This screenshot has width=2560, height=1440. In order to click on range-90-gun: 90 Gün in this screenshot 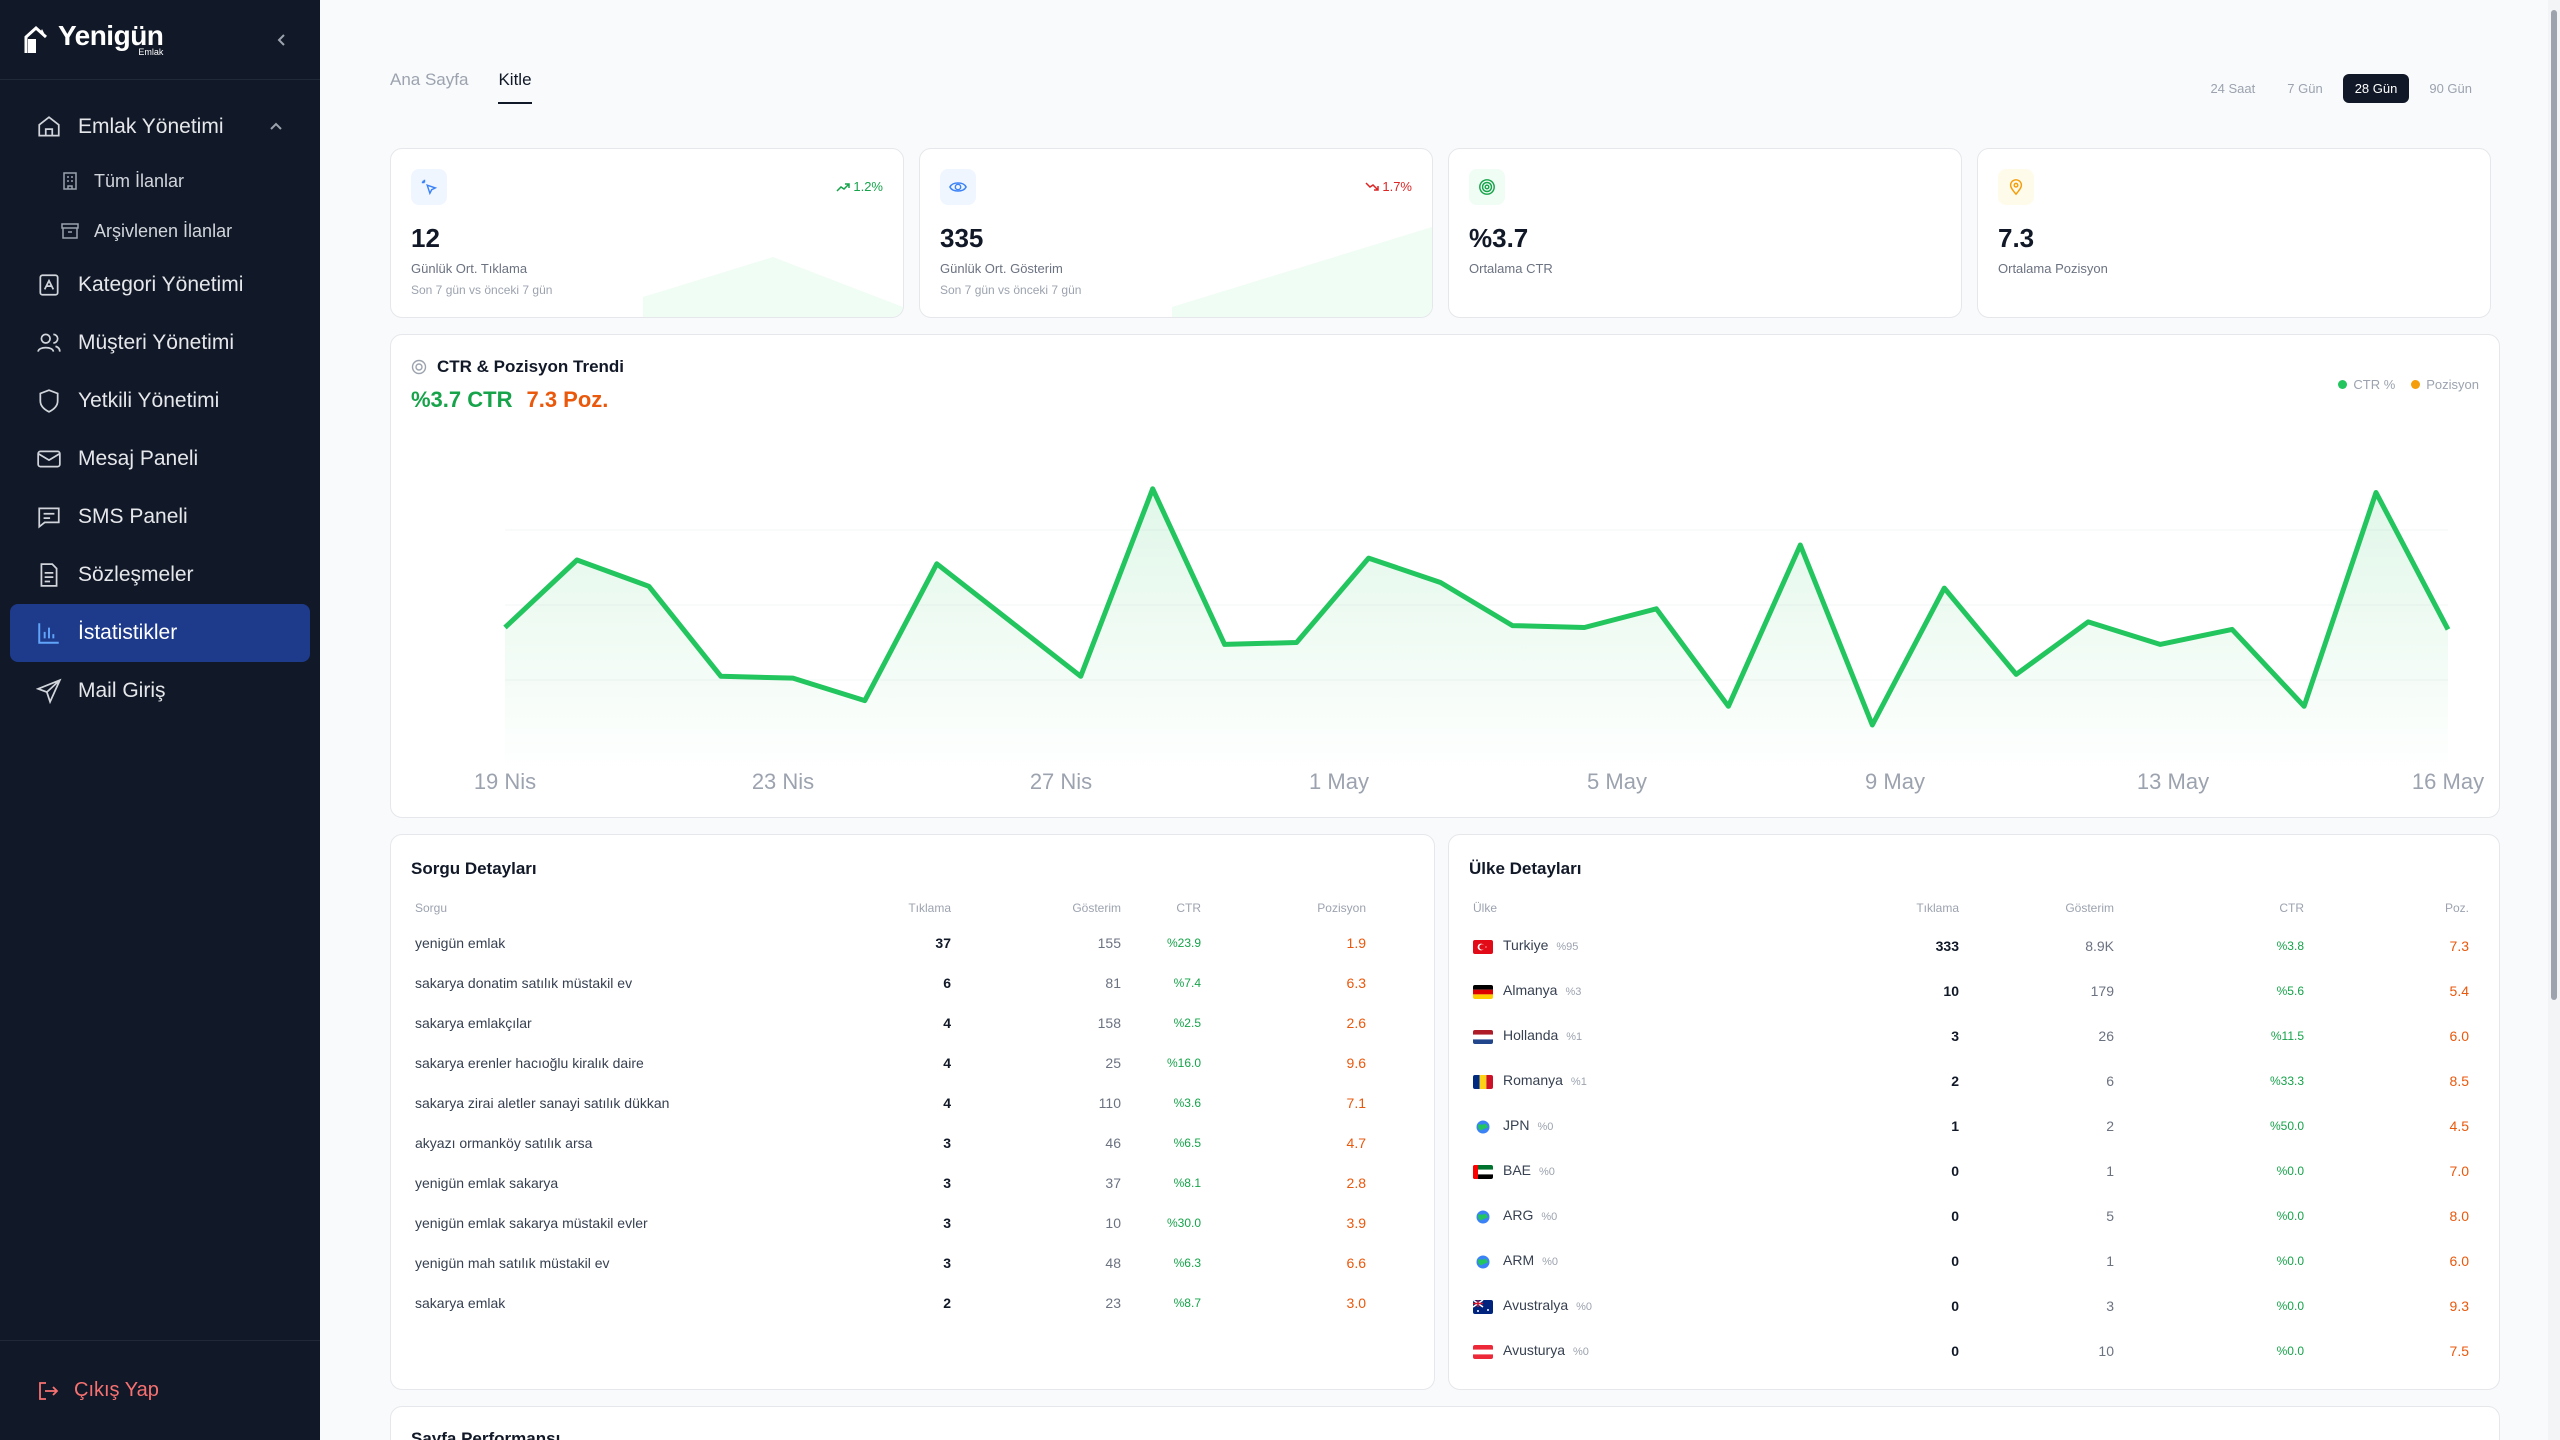, I will do `click(2450, 88)`.